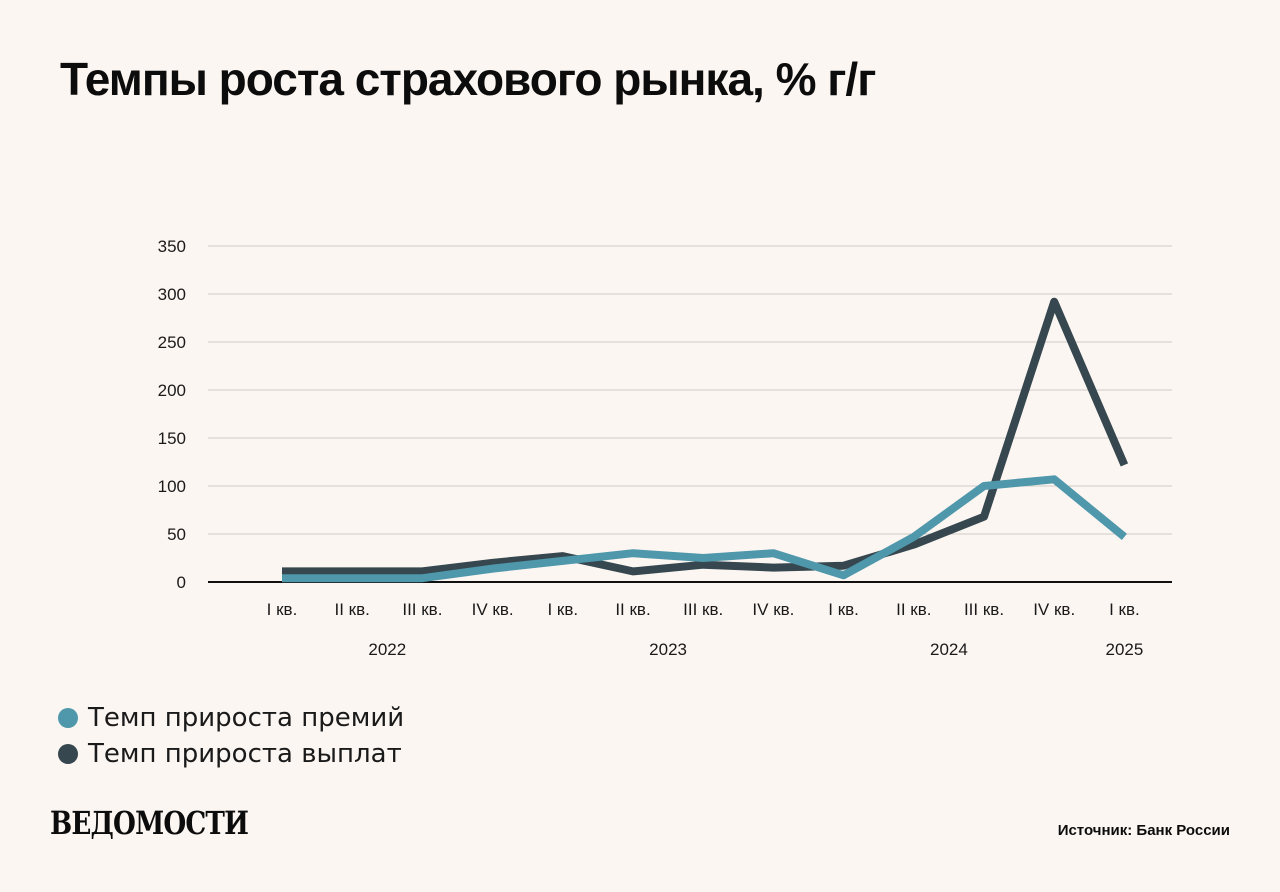  Describe the element at coordinates (176, 534) in the screenshot. I see `y-tick-label: 50` at that location.